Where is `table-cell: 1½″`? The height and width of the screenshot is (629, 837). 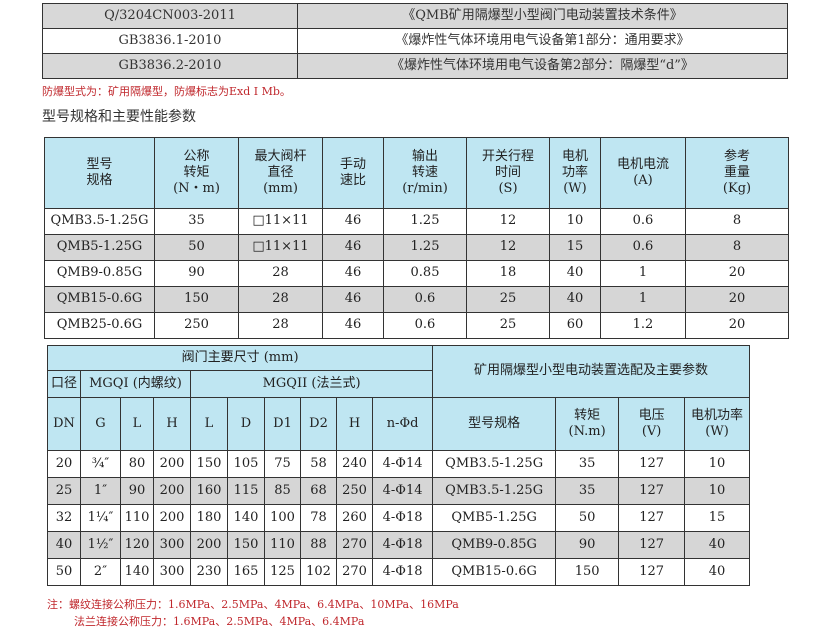
table-cell: 1½″ is located at coordinates (100, 545).